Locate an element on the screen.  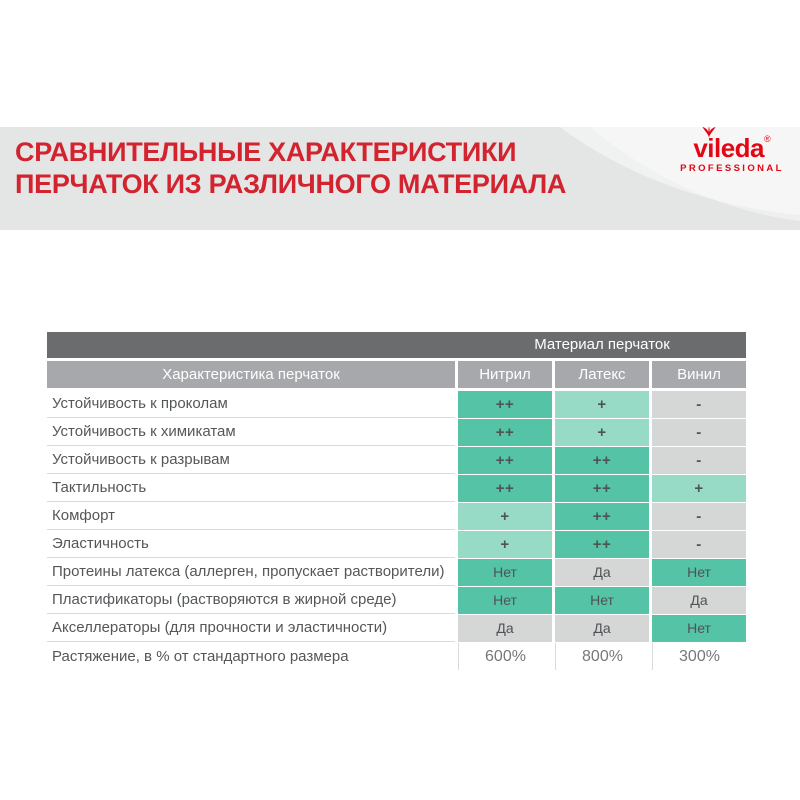
column-header-characteristic: Характеристика перчаток is located at coordinates (251, 374).